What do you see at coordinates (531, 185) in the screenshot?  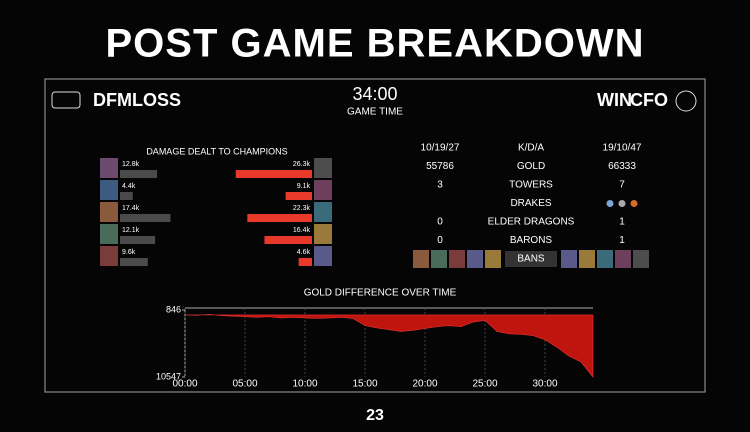 I see `stat-label: TOWERS` at bounding box center [531, 185].